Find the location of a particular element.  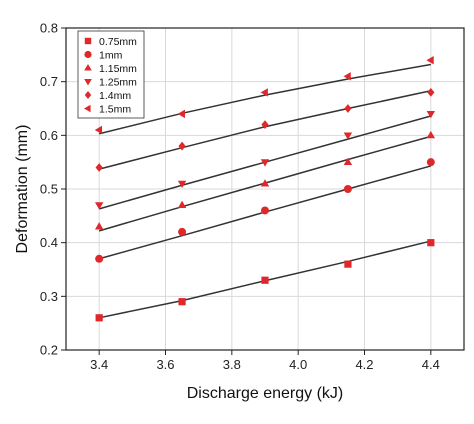

x-tick-label: 4.2 is located at coordinates (364, 364).